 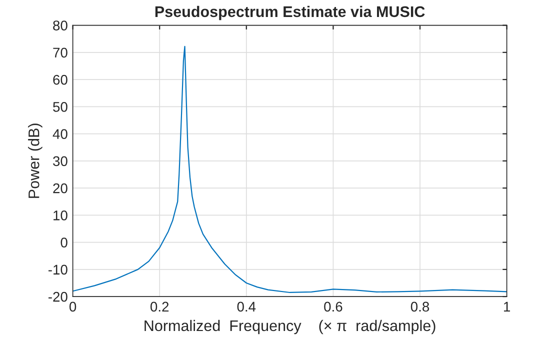 What do you see at coordinates (72, 307) in the screenshot?
I see `x-tick-label: 0` at bounding box center [72, 307].